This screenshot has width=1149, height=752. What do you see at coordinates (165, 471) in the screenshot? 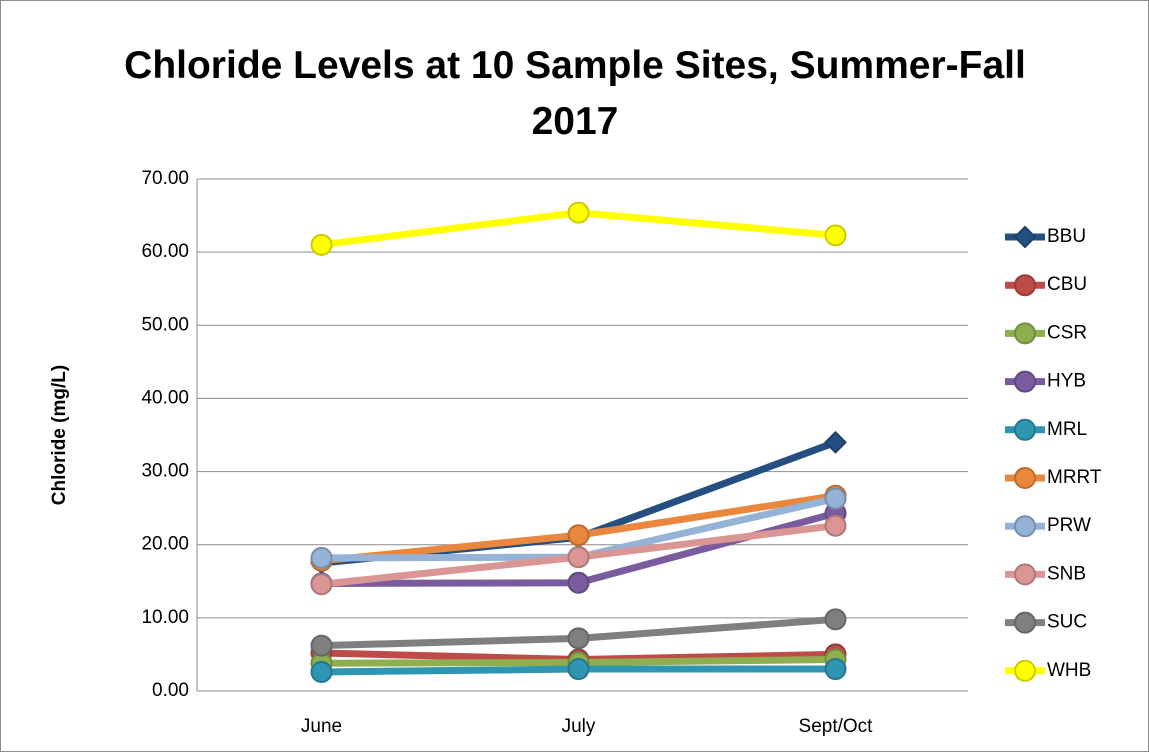
I see `y-tick-label: 30.00` at bounding box center [165, 471].